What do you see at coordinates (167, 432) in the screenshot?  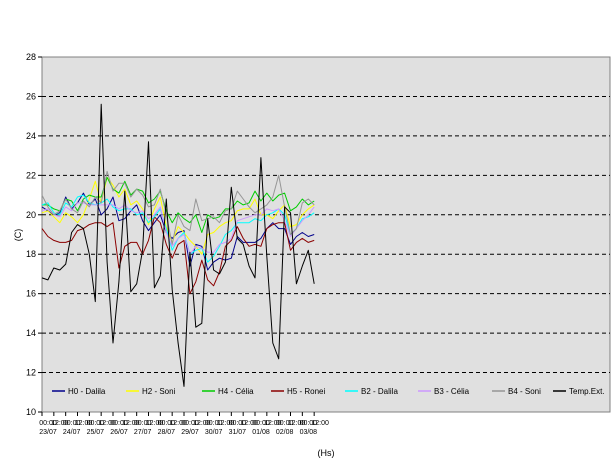 I see `x-tick-date: 28/07` at bounding box center [167, 432].